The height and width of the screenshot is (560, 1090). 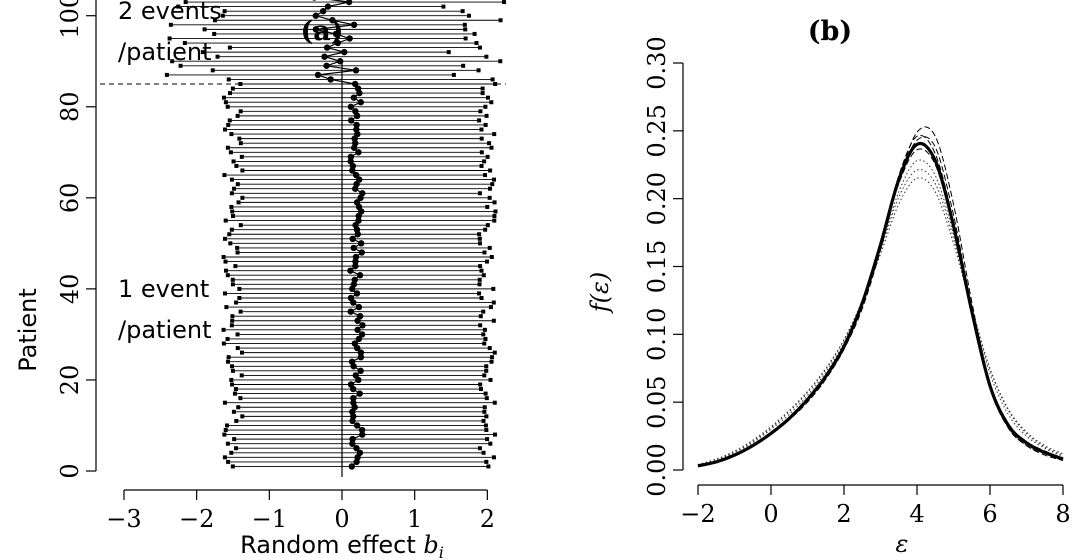 What do you see at coordinates (657, 198) in the screenshot?
I see `y-tick-label: 0.20` at bounding box center [657, 198].